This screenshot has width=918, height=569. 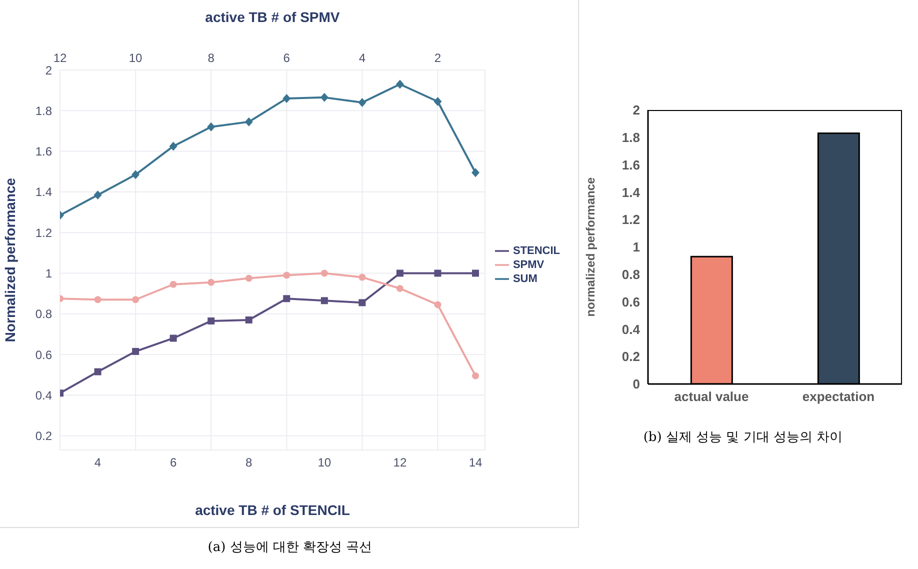 What do you see at coordinates (711, 396) in the screenshot?
I see `x-tick-label: actual value` at bounding box center [711, 396].